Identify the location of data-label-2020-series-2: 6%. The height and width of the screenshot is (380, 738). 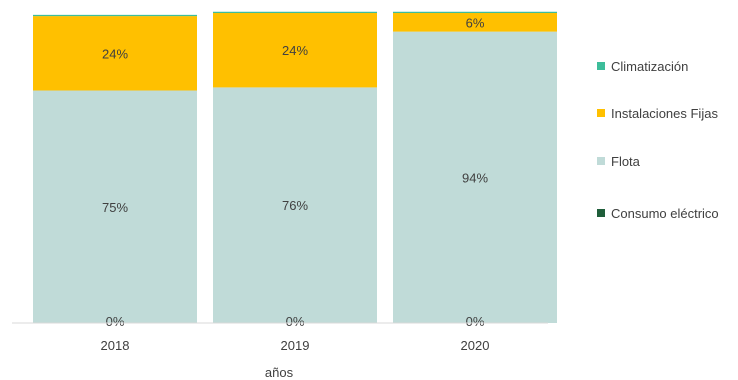
(475, 22).